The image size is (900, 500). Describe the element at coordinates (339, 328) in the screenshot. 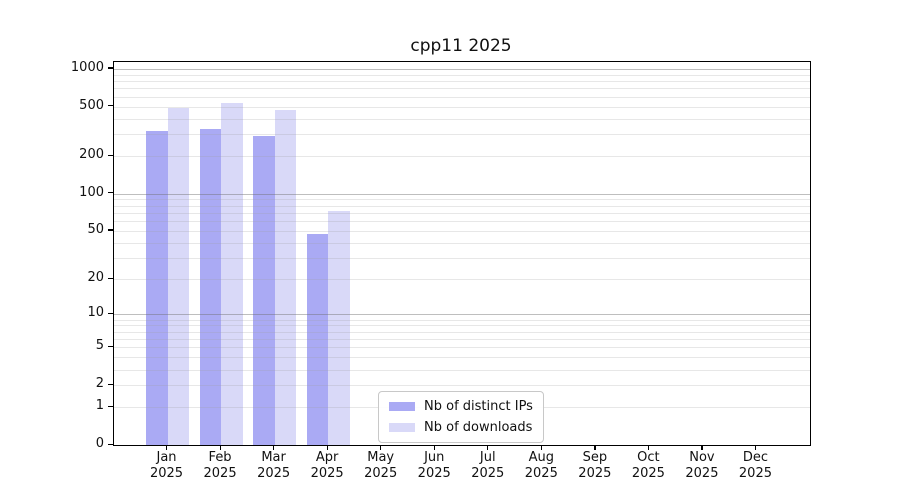

I see `bar-downloads-apr` at that location.